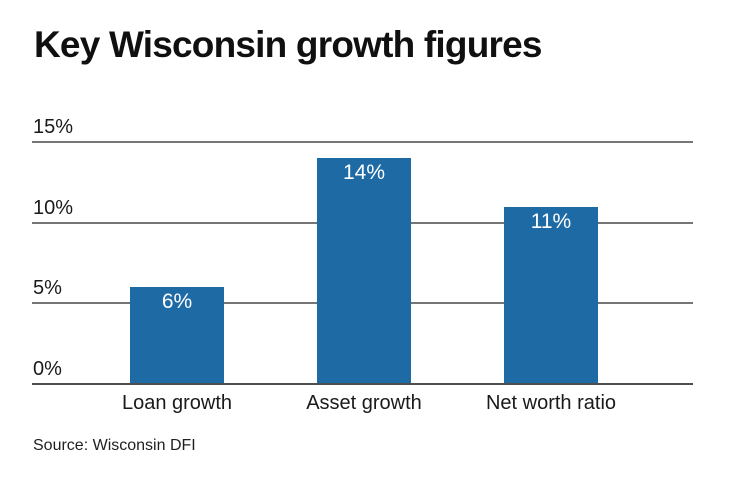 The height and width of the screenshot is (482, 740). Describe the element at coordinates (551, 221) in the screenshot. I see `bar-value-label: 11%` at that location.